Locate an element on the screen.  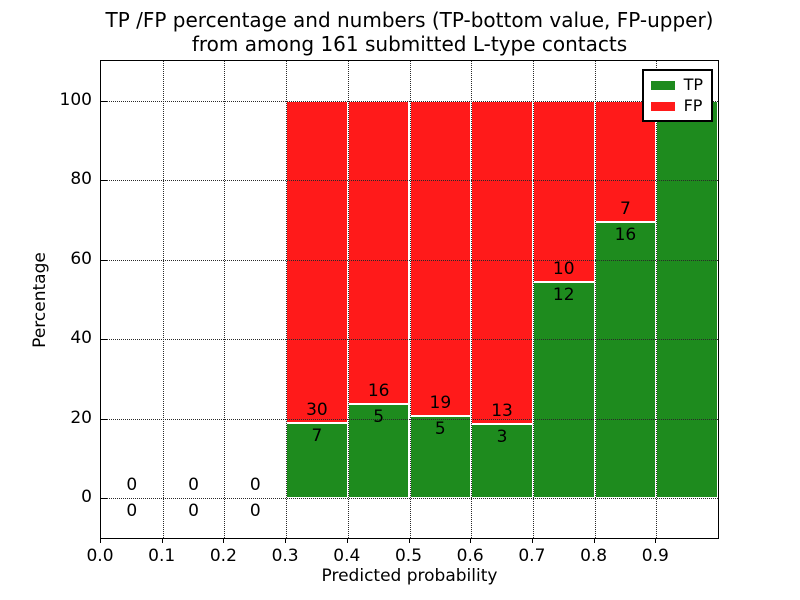
y-tick-label: 20 is located at coordinates (81, 417).